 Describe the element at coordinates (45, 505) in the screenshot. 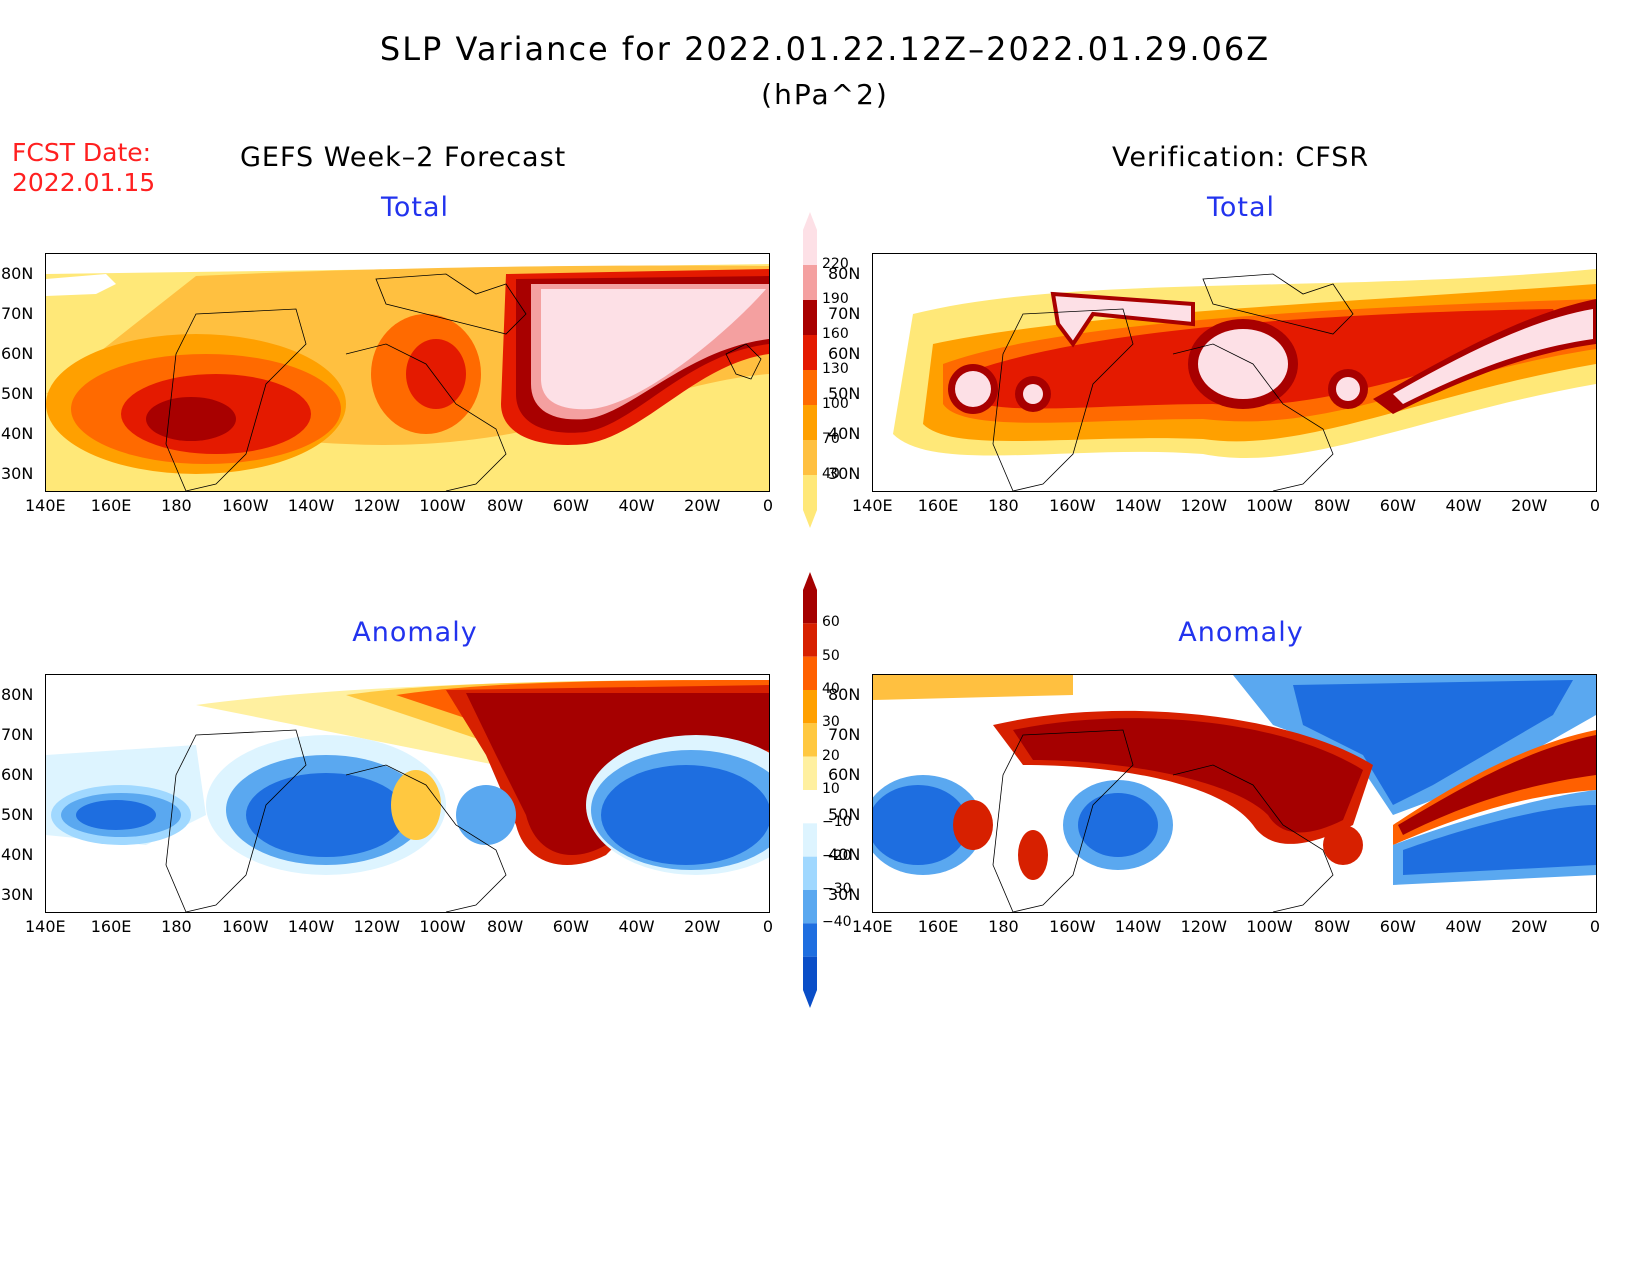

I see `forecast-total-lon-tick: 140E` at that location.